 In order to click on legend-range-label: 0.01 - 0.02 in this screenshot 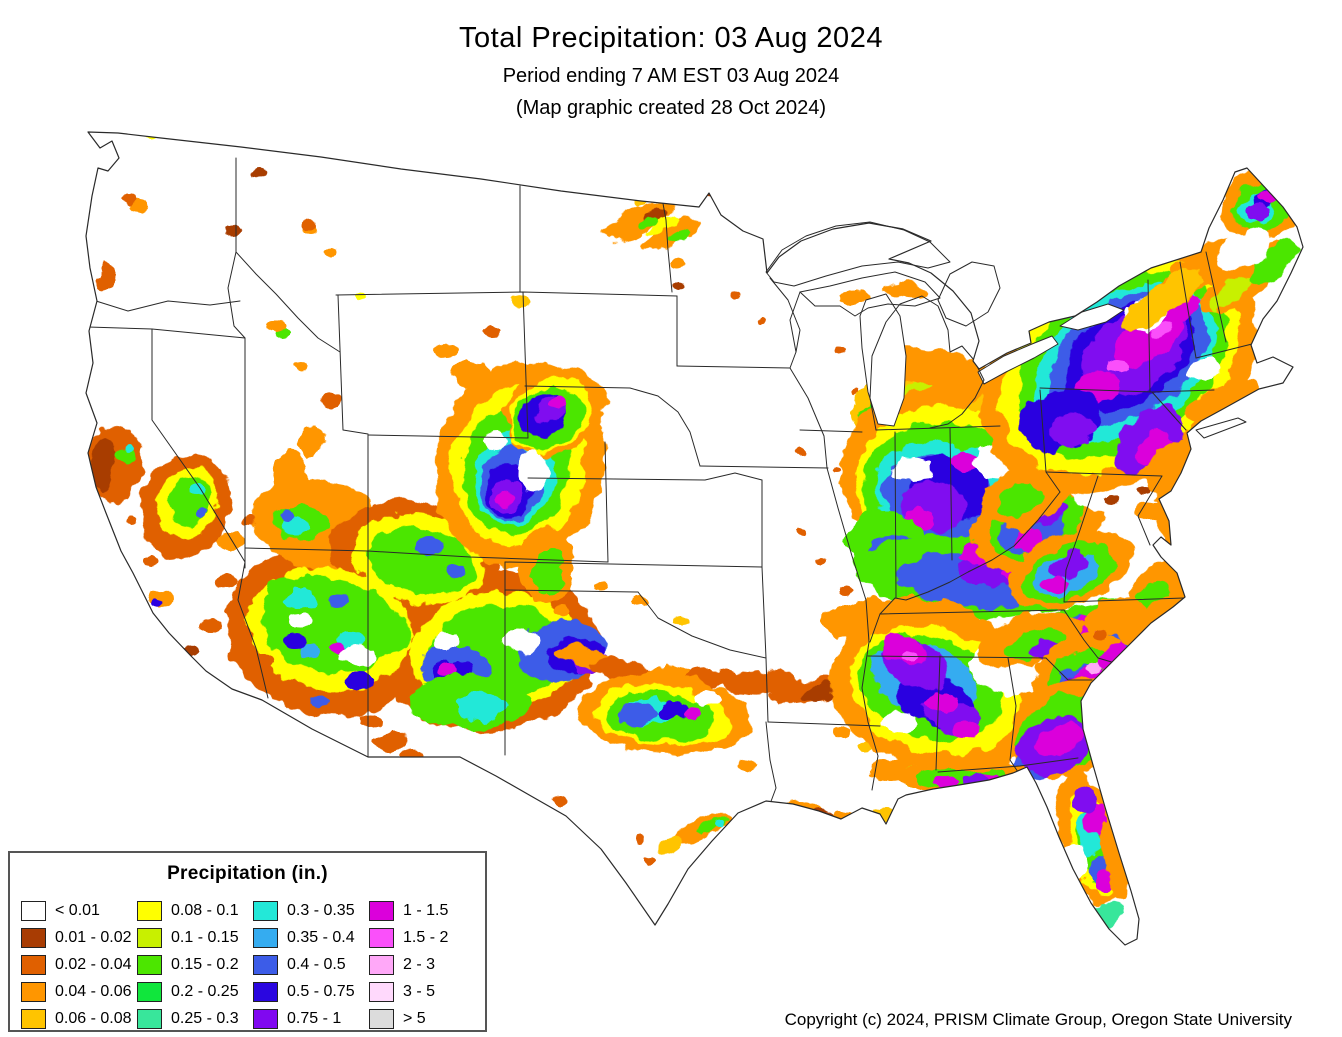, I will do `click(93, 937)`.